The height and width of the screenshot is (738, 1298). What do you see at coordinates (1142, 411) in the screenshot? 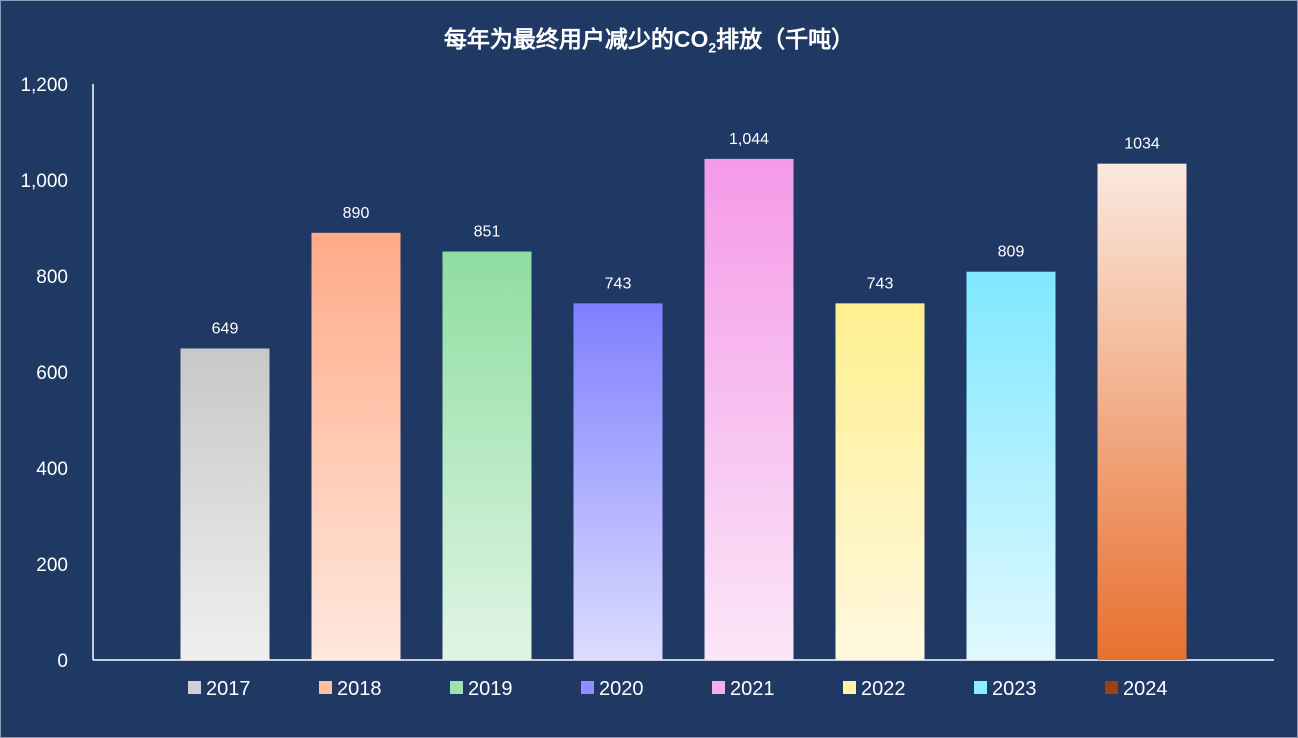
I see `bar-2024` at bounding box center [1142, 411].